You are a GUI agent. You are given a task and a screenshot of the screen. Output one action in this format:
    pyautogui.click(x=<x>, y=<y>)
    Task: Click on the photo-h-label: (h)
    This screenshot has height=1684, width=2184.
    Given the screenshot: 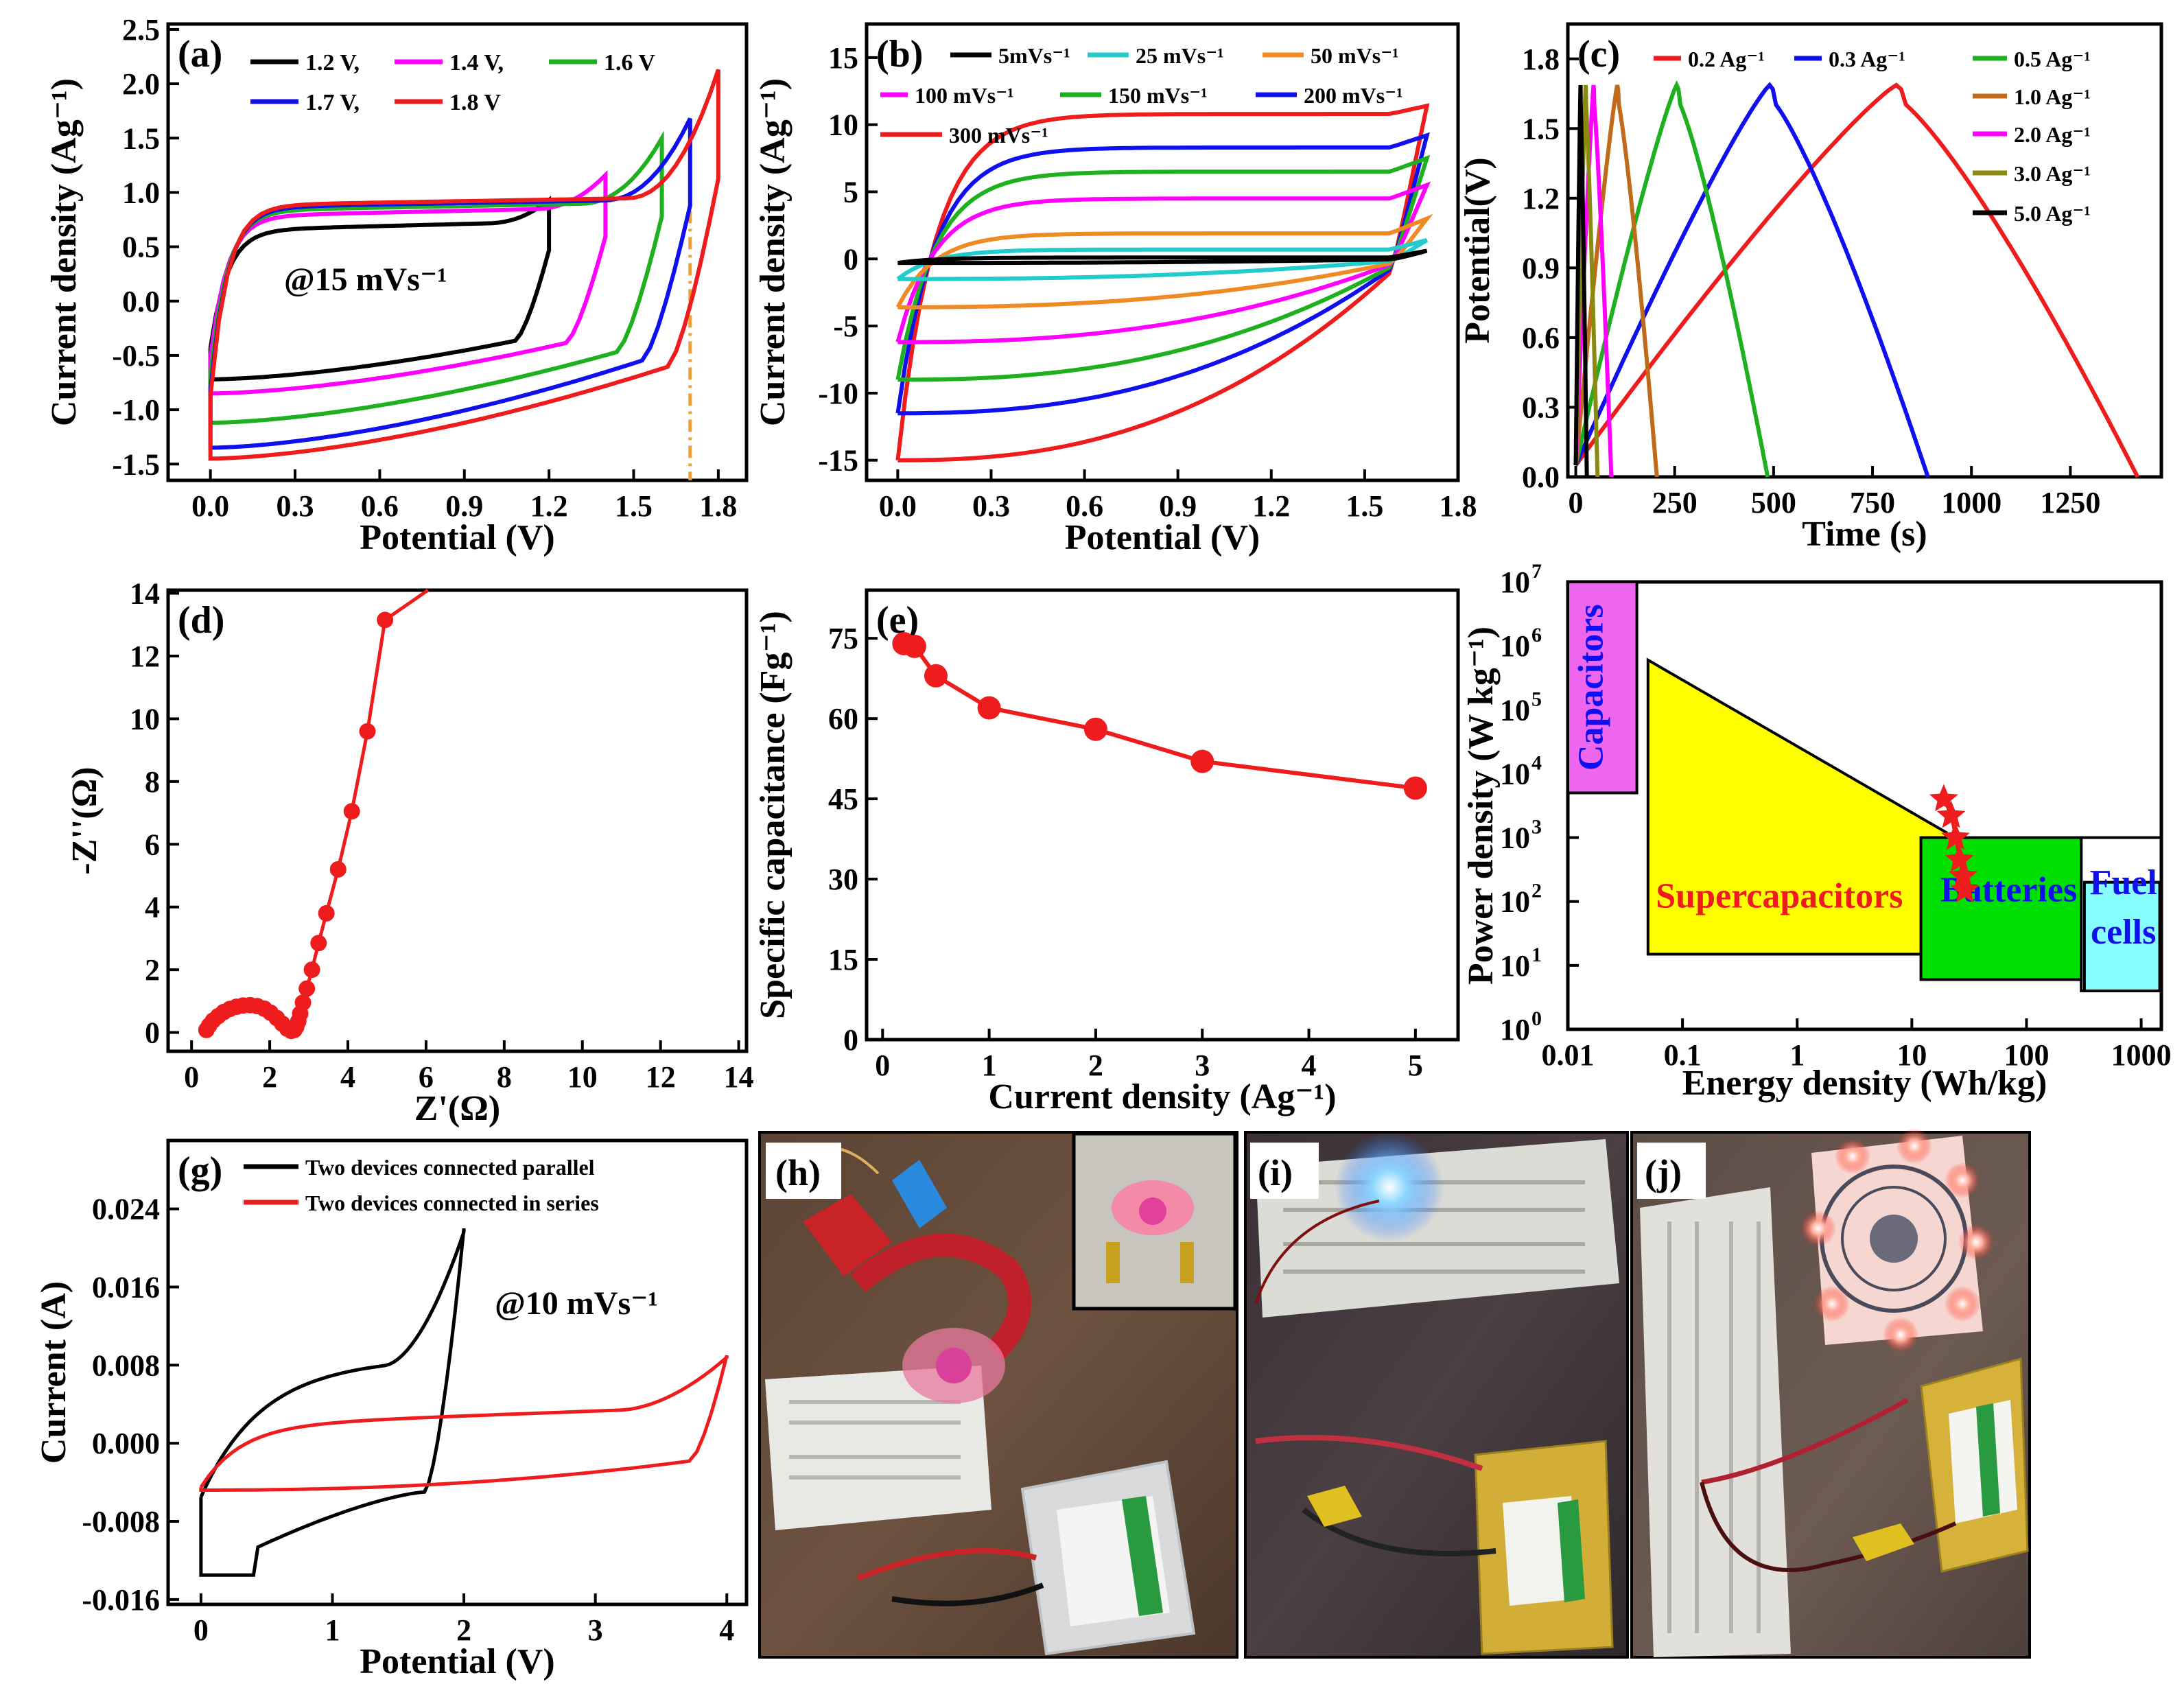 What is the action you would take?
    pyautogui.click(x=798, y=1173)
    